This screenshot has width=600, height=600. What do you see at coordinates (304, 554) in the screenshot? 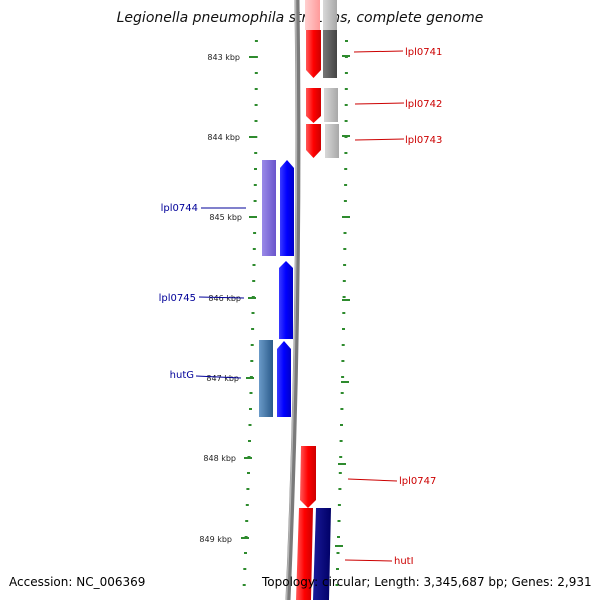
I see `gene-hutI` at bounding box center [304, 554].